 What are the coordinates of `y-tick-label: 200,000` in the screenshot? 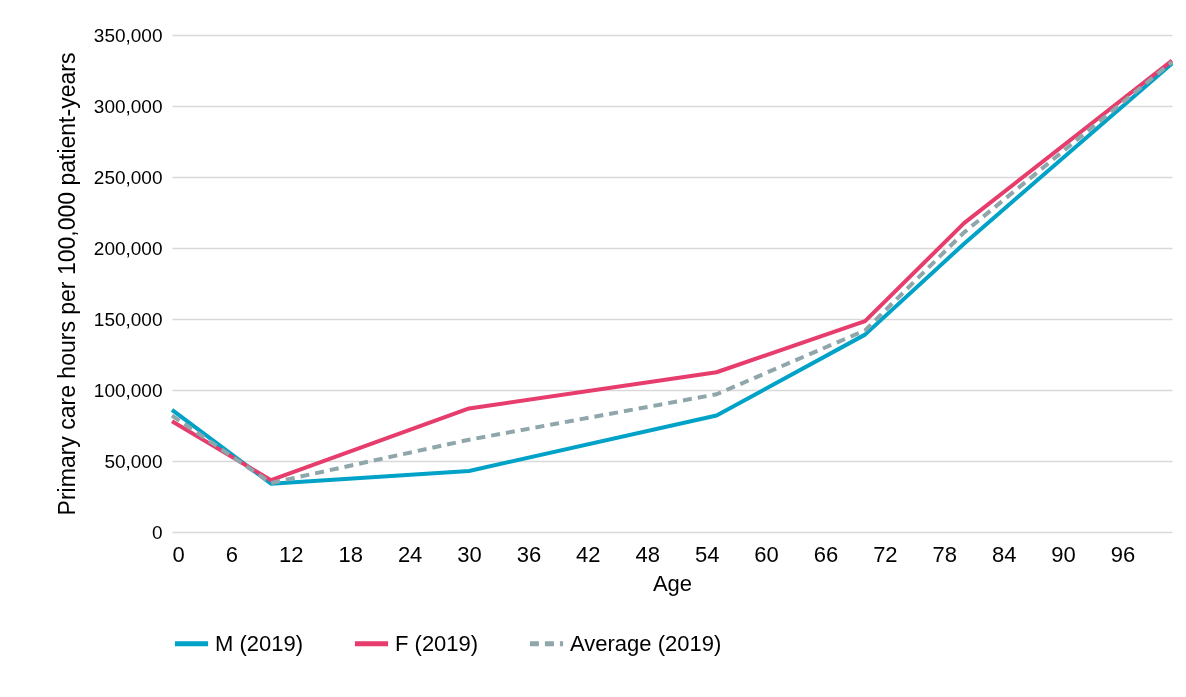 It's located at (128, 248).